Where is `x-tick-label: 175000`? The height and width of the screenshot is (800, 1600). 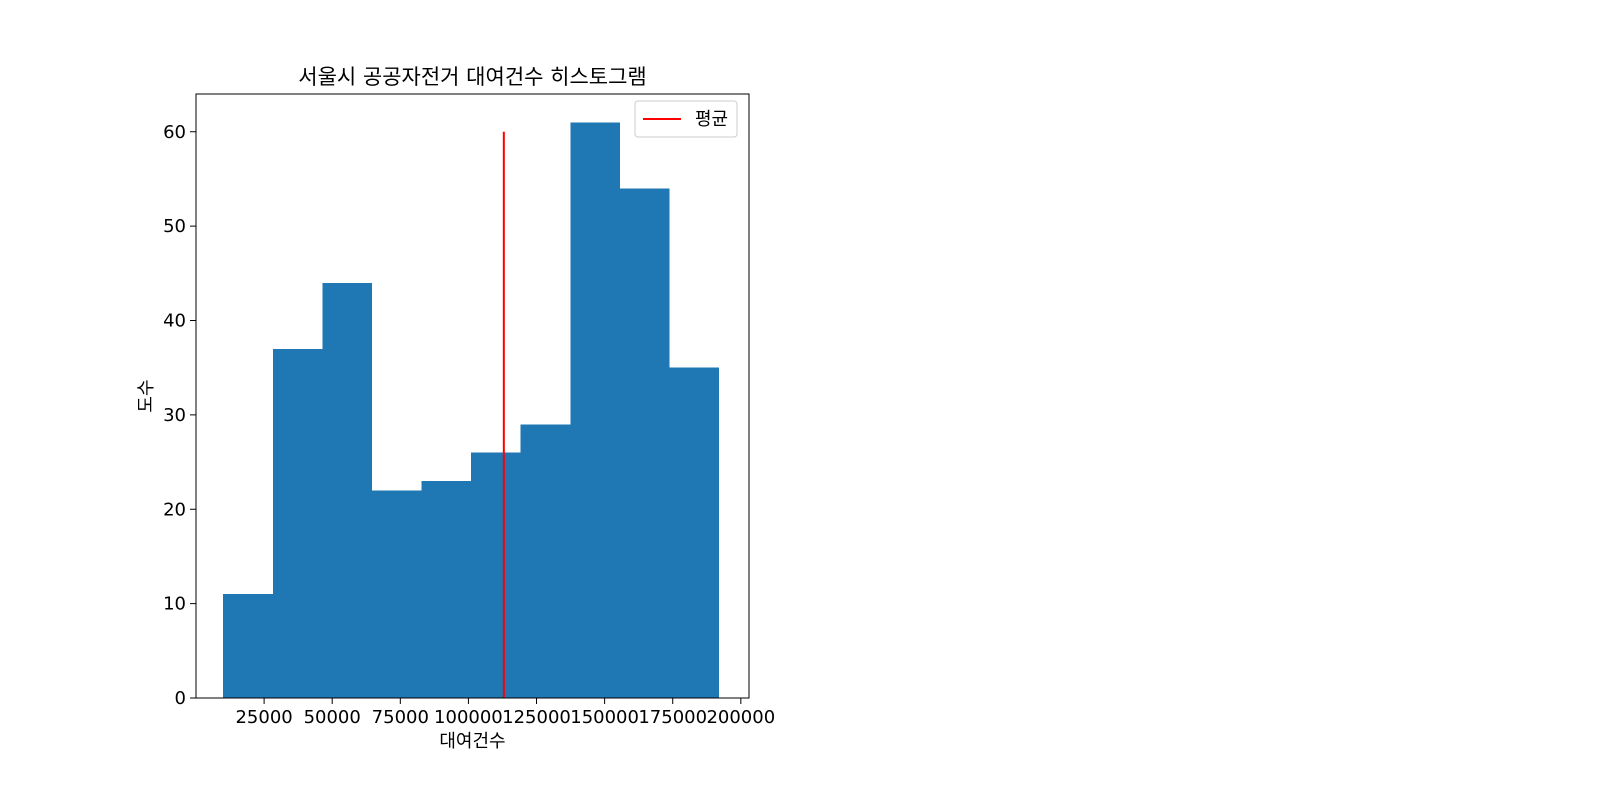
x-tick-label: 175000 is located at coordinates (672, 717).